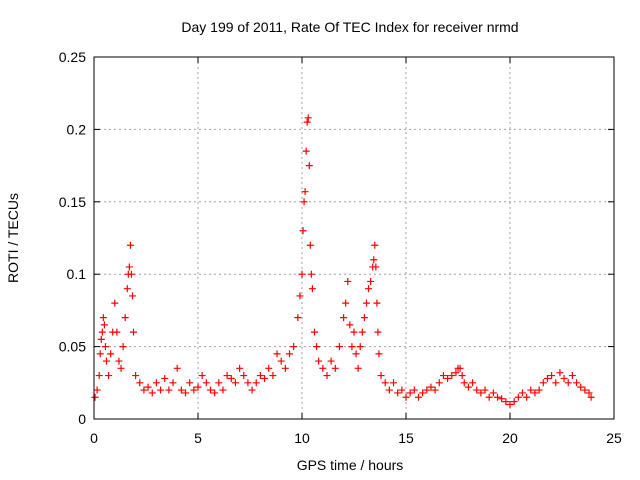  I want to click on y-axis-title: ROTI / TECUs, so click(13, 238).